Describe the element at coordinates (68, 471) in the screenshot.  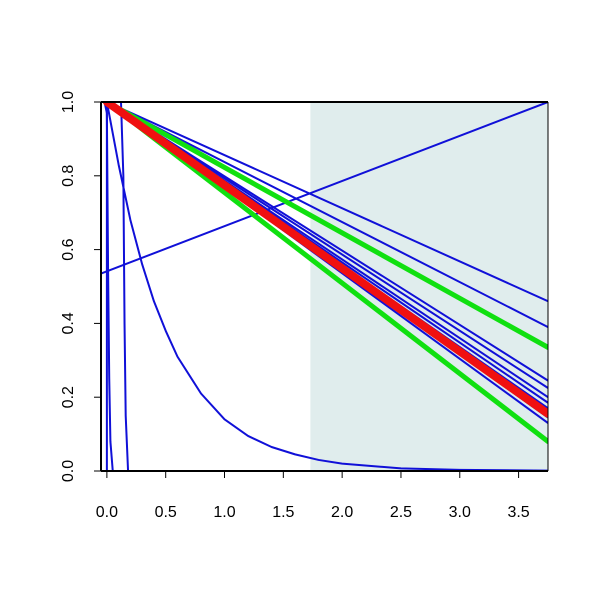
I see `y-tick-label-0: 0.0` at that location.